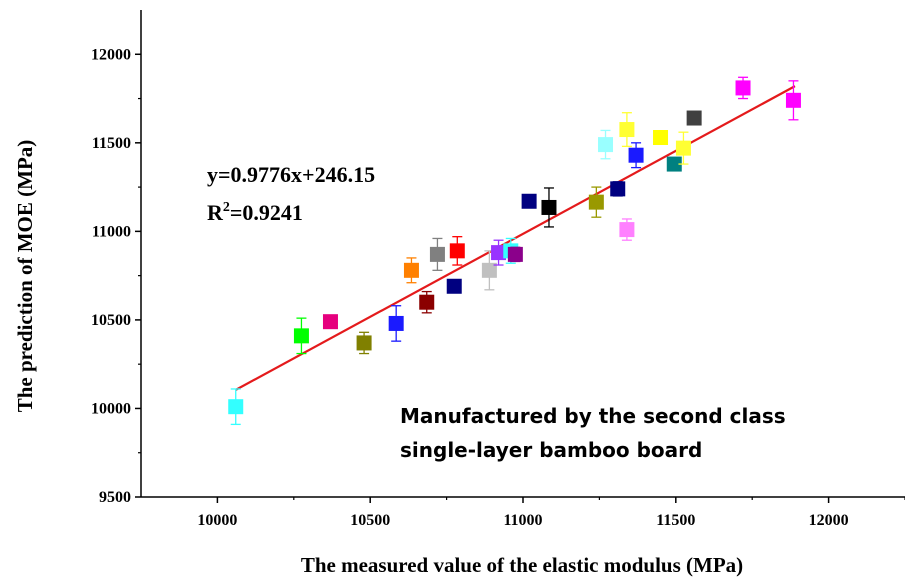 This screenshot has width=905, height=582. I want to click on x-tick-label: 11000, so click(522, 520).